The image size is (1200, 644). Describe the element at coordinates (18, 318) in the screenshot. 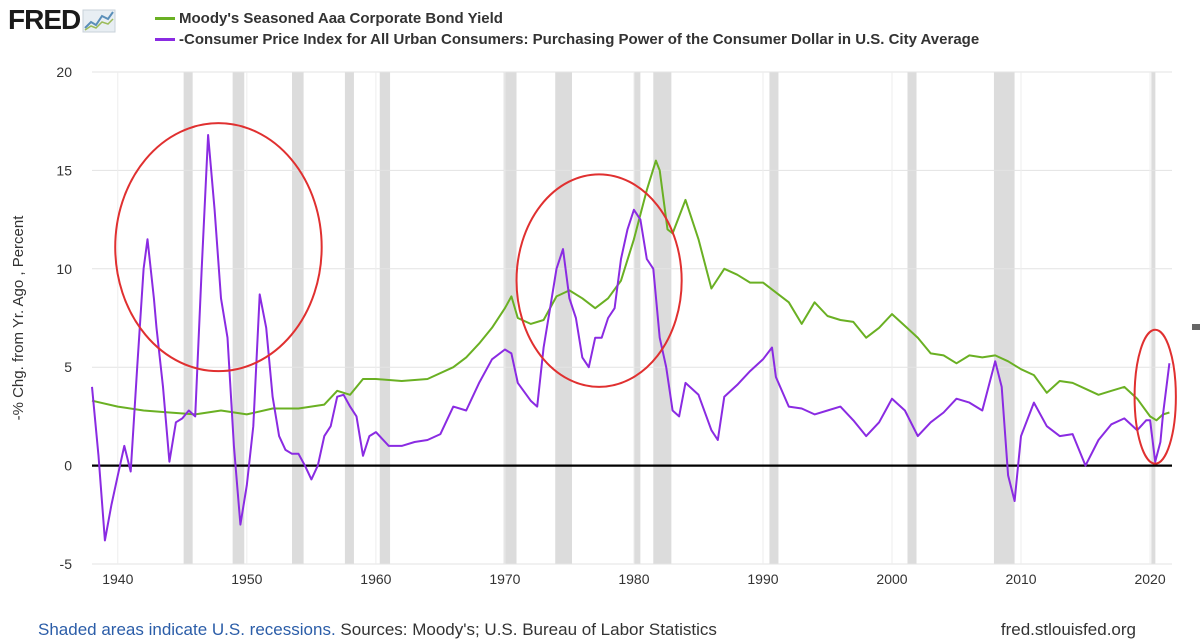

I see `y-axis-label: -% Chg. from Yr. Ago , Percent` at that location.